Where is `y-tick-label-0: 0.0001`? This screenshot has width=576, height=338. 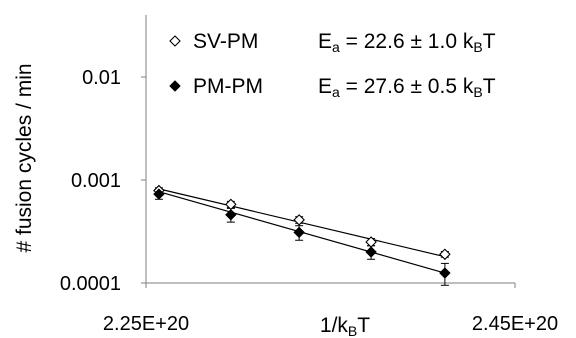 y-tick-label-0: 0.0001 is located at coordinates (90, 284).